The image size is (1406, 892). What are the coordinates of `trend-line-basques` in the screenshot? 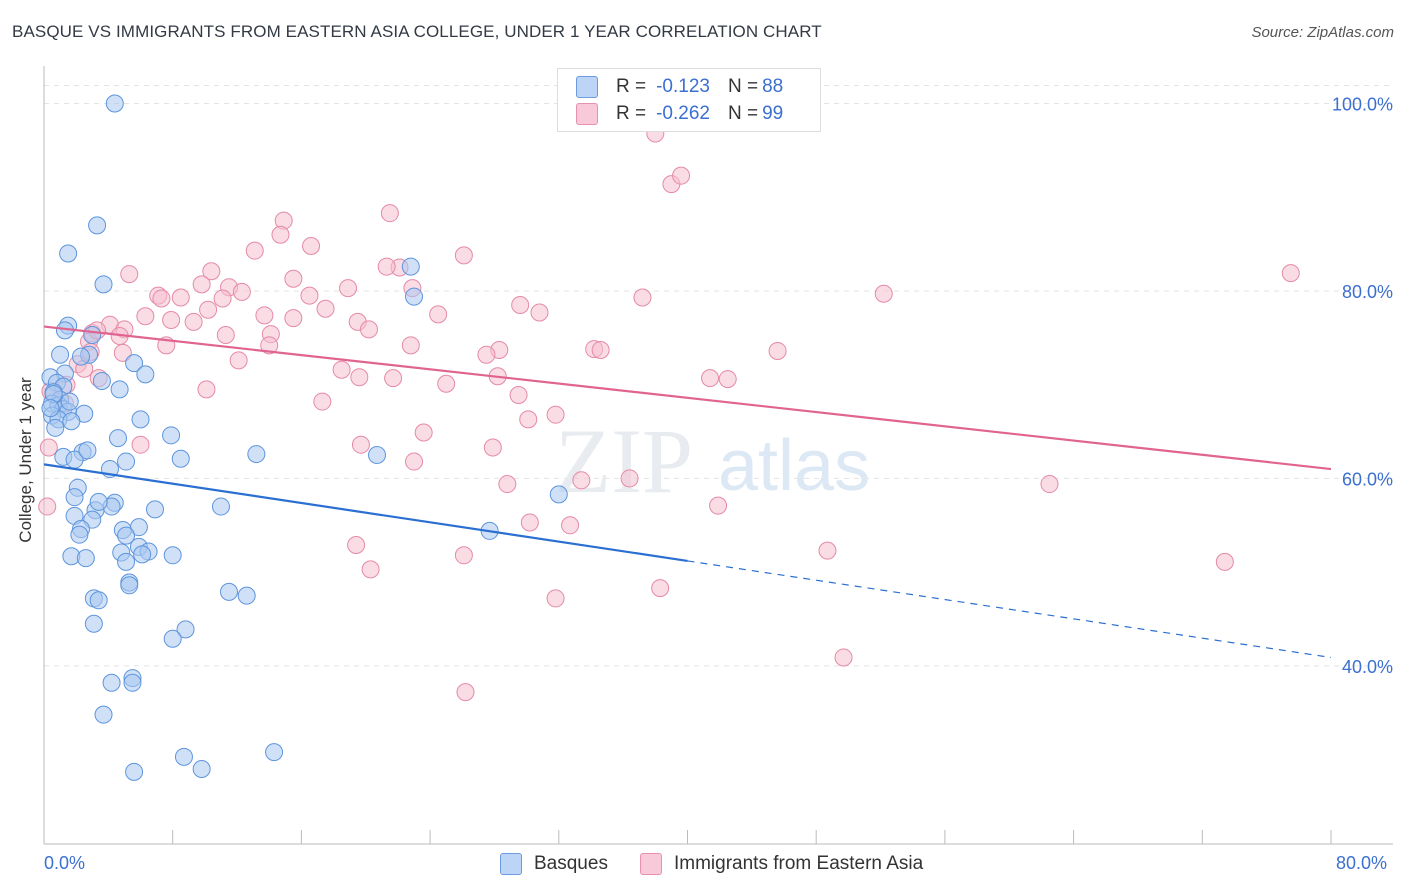 It's located at (365, 513).